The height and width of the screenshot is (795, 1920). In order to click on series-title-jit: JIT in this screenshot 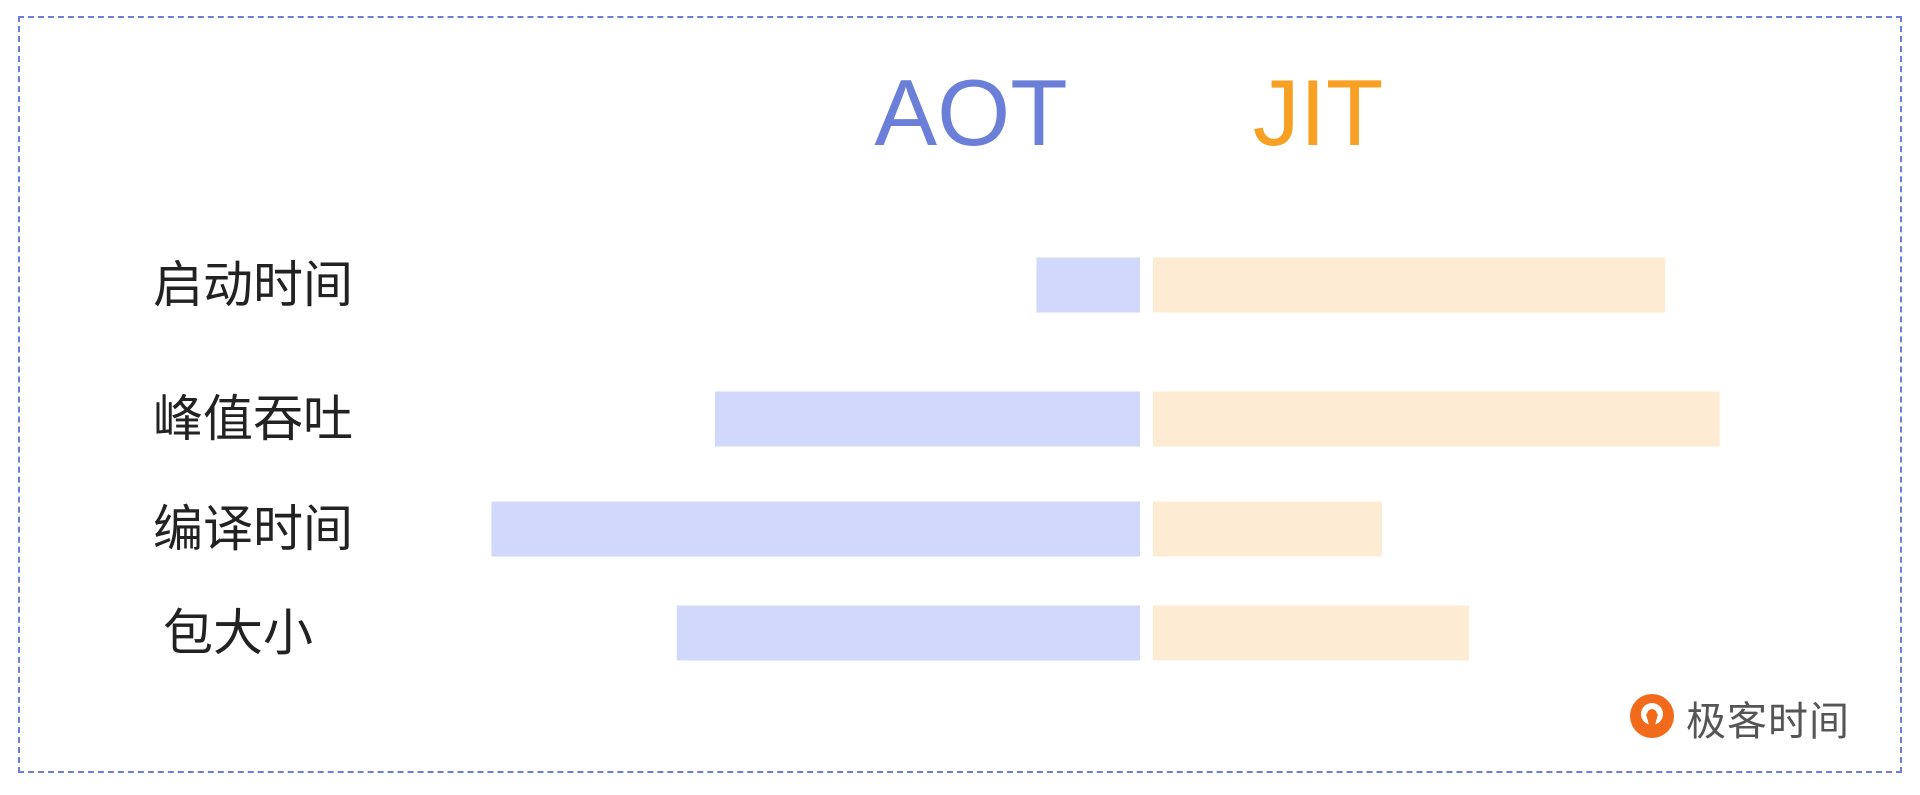, I will do `click(1318, 112)`.